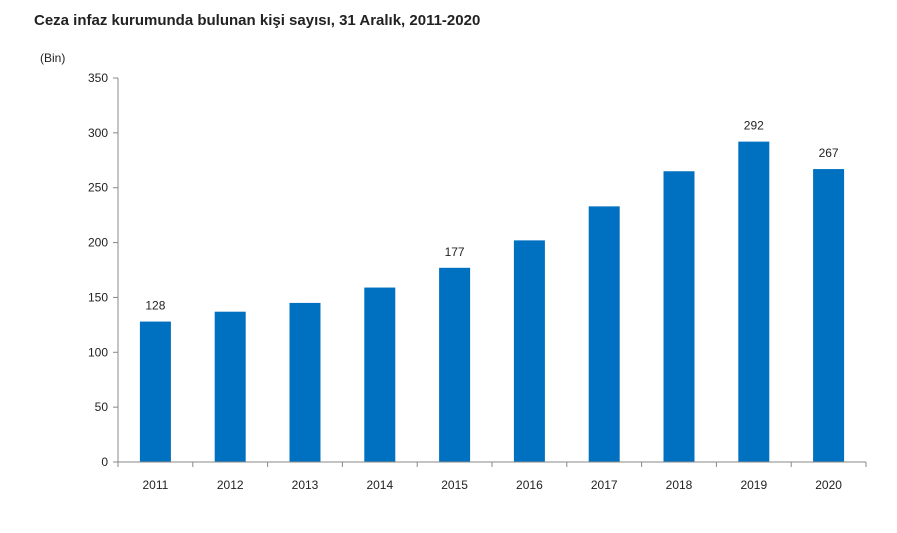 The image size is (897, 533). What do you see at coordinates (98, 133) in the screenshot?
I see `y-tick-label: 300` at bounding box center [98, 133].